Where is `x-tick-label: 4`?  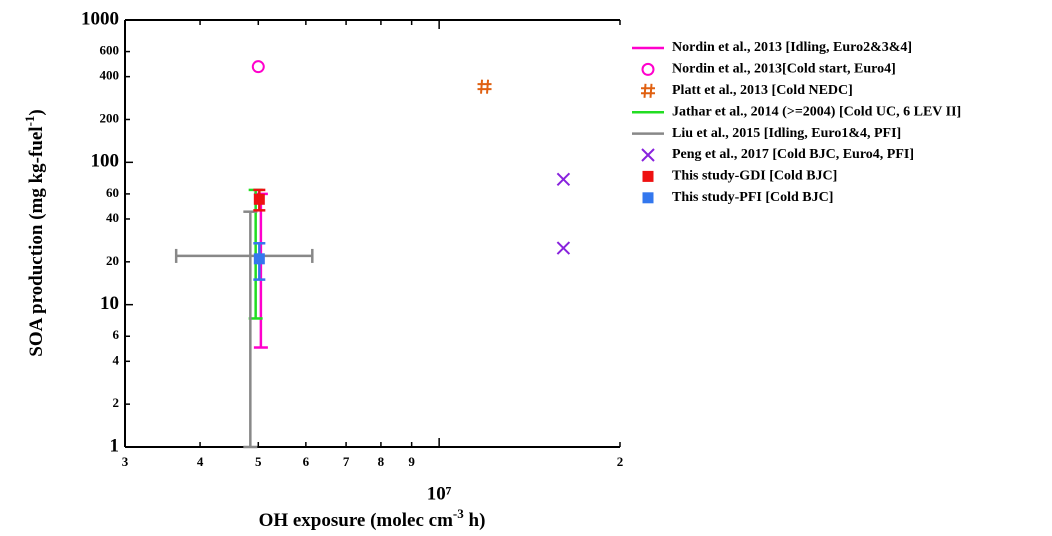
x-tick-label: 4 is located at coordinates (200, 461).